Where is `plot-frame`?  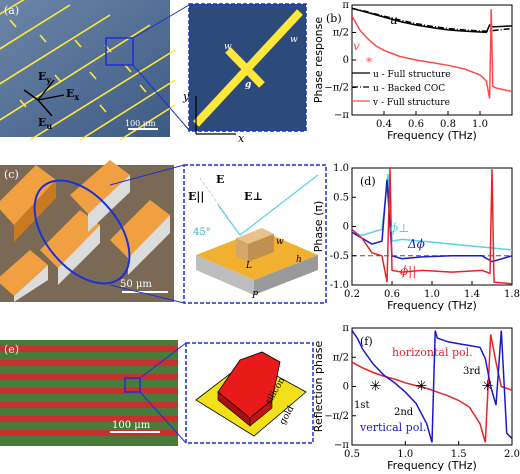
plot-frame is located at coordinates (432, 226).